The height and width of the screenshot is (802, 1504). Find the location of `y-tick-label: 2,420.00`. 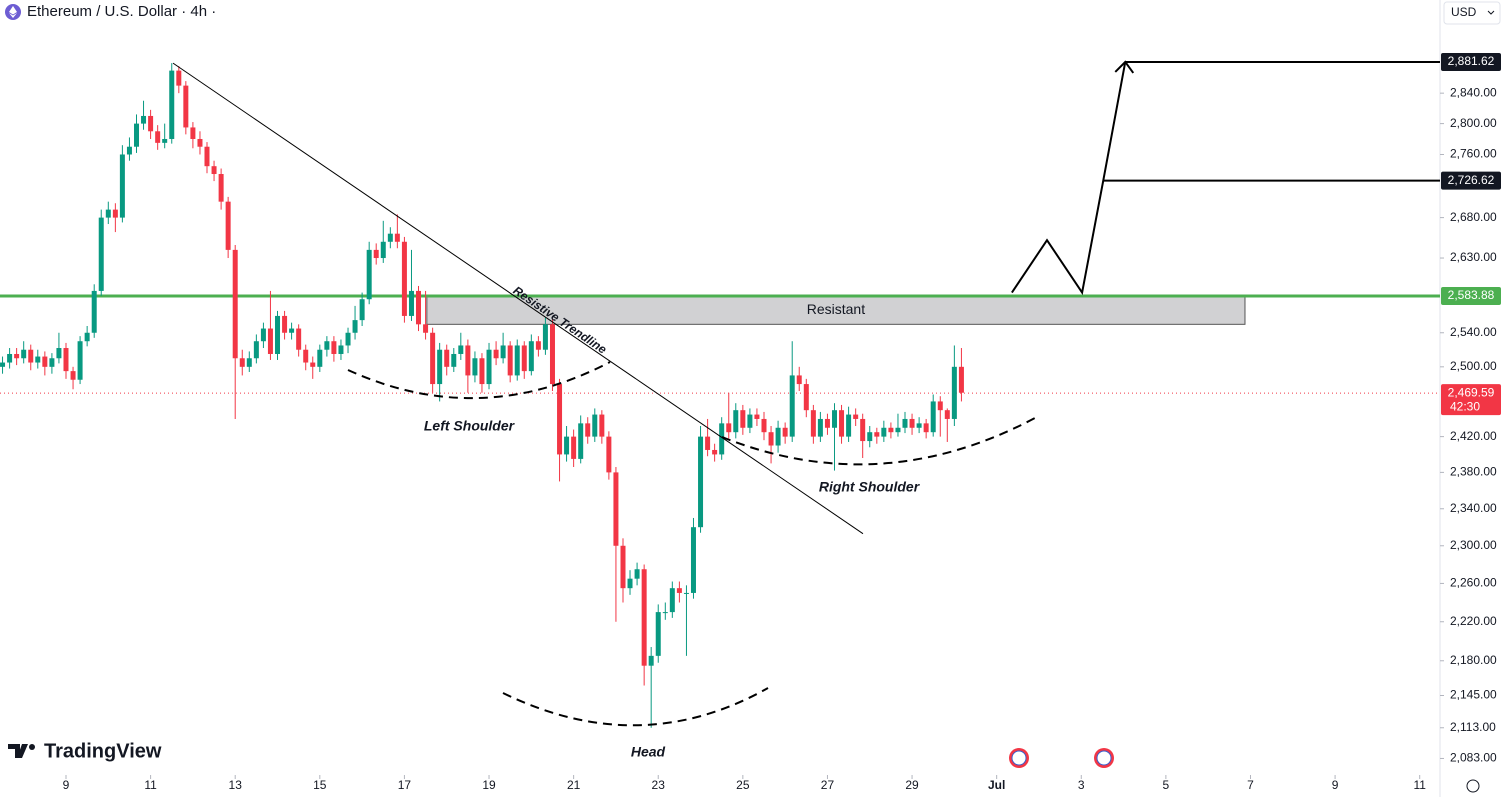

y-tick-label: 2,420.00 is located at coordinates (1473, 436).